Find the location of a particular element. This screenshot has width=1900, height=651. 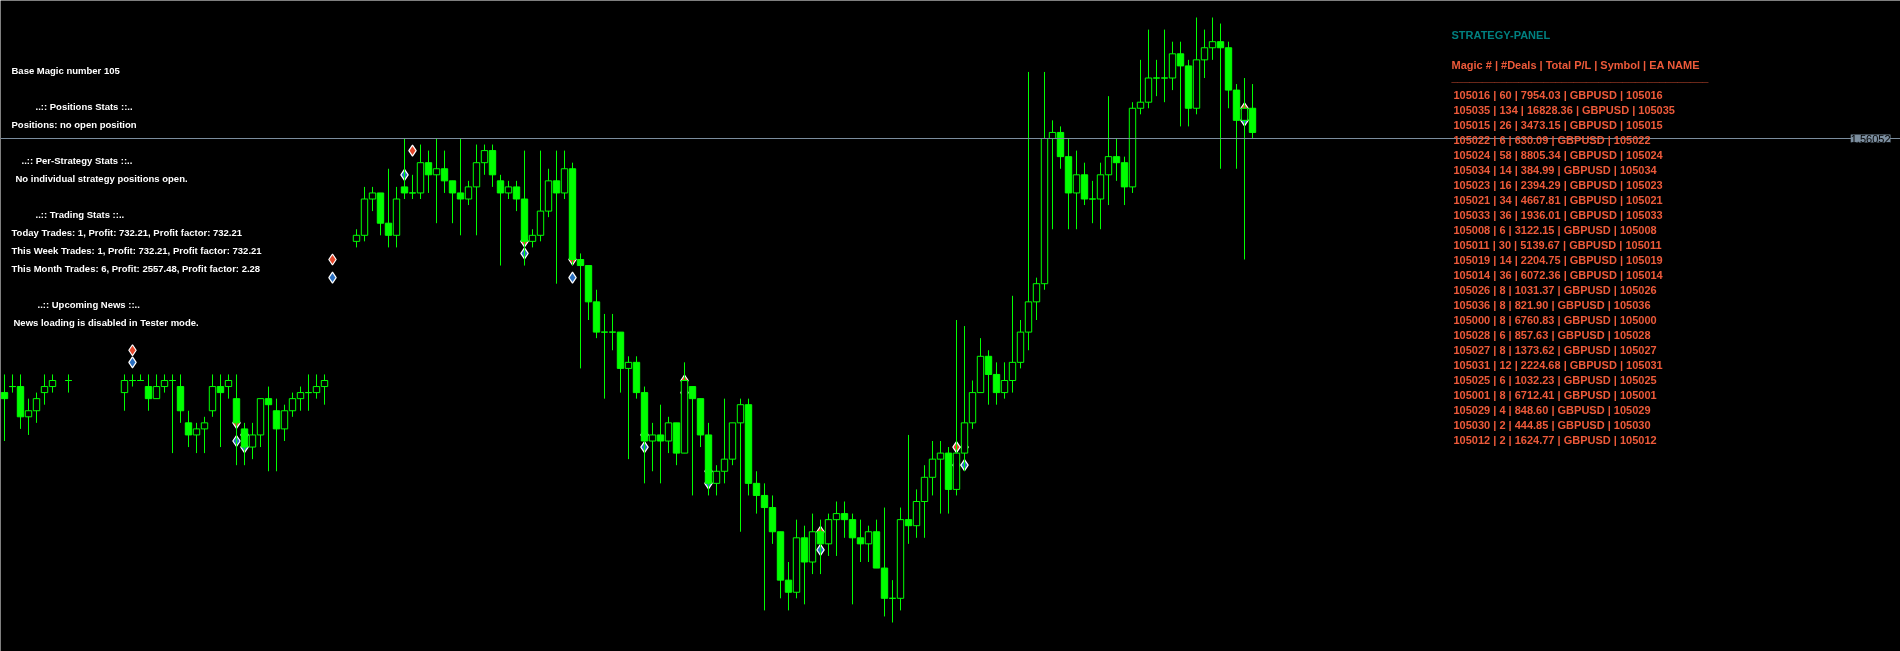

text: STRATEGY-PANEL is located at coordinates (1501, 34).